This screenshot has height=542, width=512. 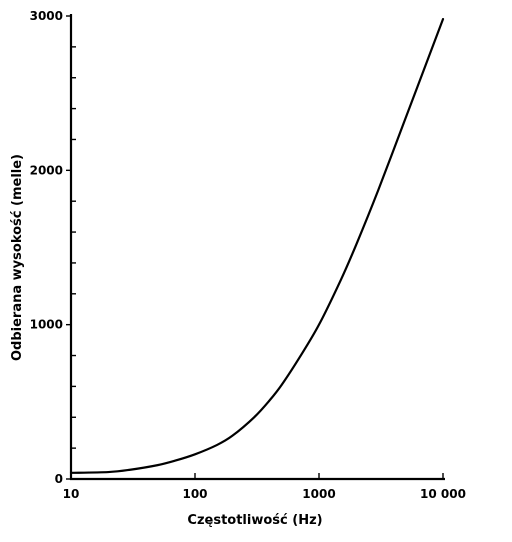 What do you see at coordinates (318, 494) in the screenshot?
I see `x-tick-label: 1000` at bounding box center [318, 494].